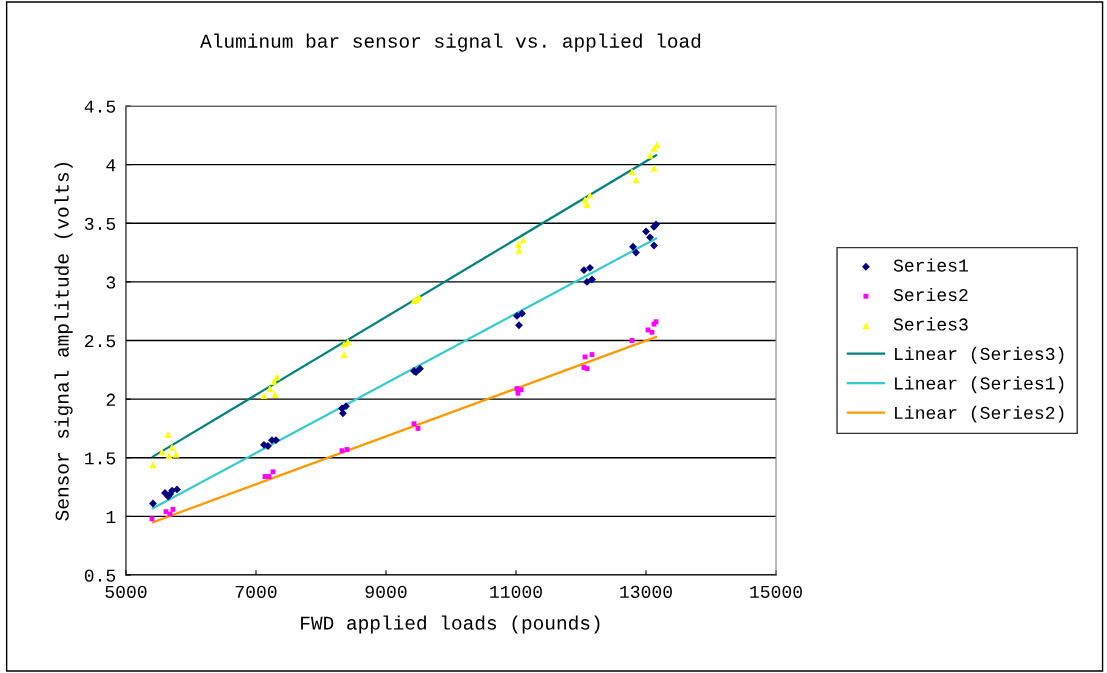 The height and width of the screenshot is (673, 1107). Describe the element at coordinates (256, 591) in the screenshot. I see `x-tick-label: 7000` at that location.